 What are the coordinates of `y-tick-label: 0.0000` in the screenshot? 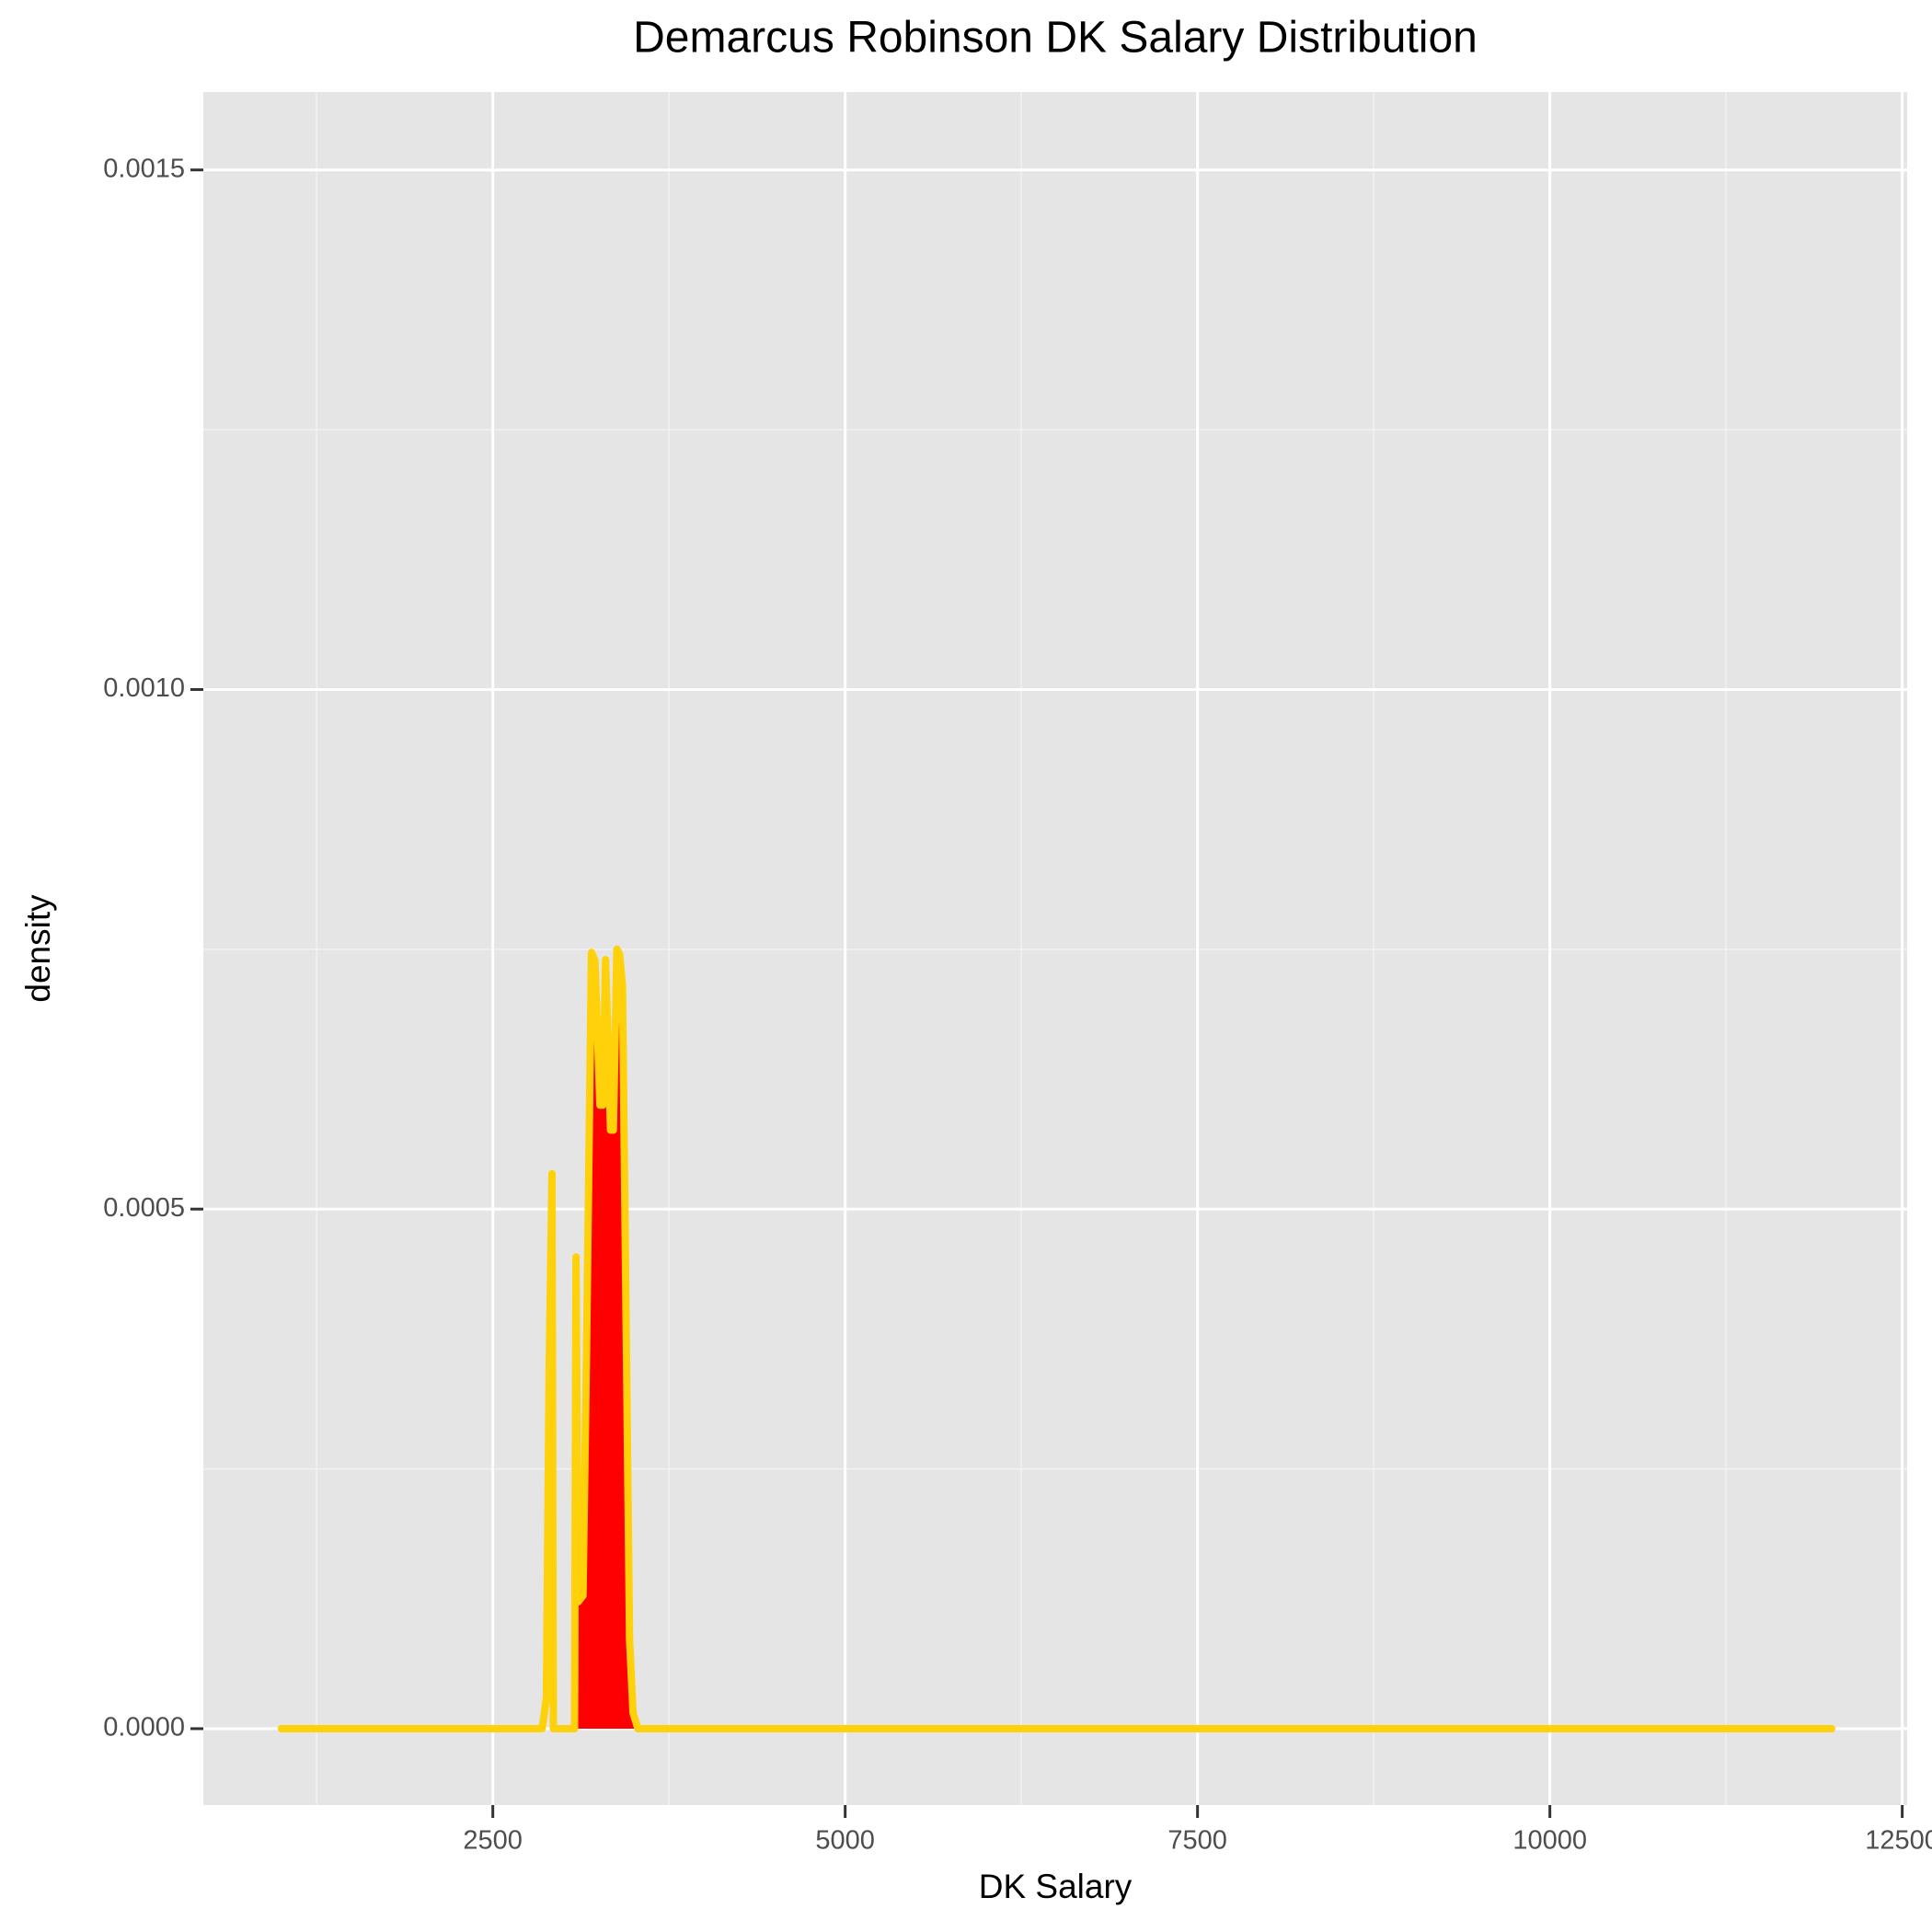 It's located at (144, 1727).